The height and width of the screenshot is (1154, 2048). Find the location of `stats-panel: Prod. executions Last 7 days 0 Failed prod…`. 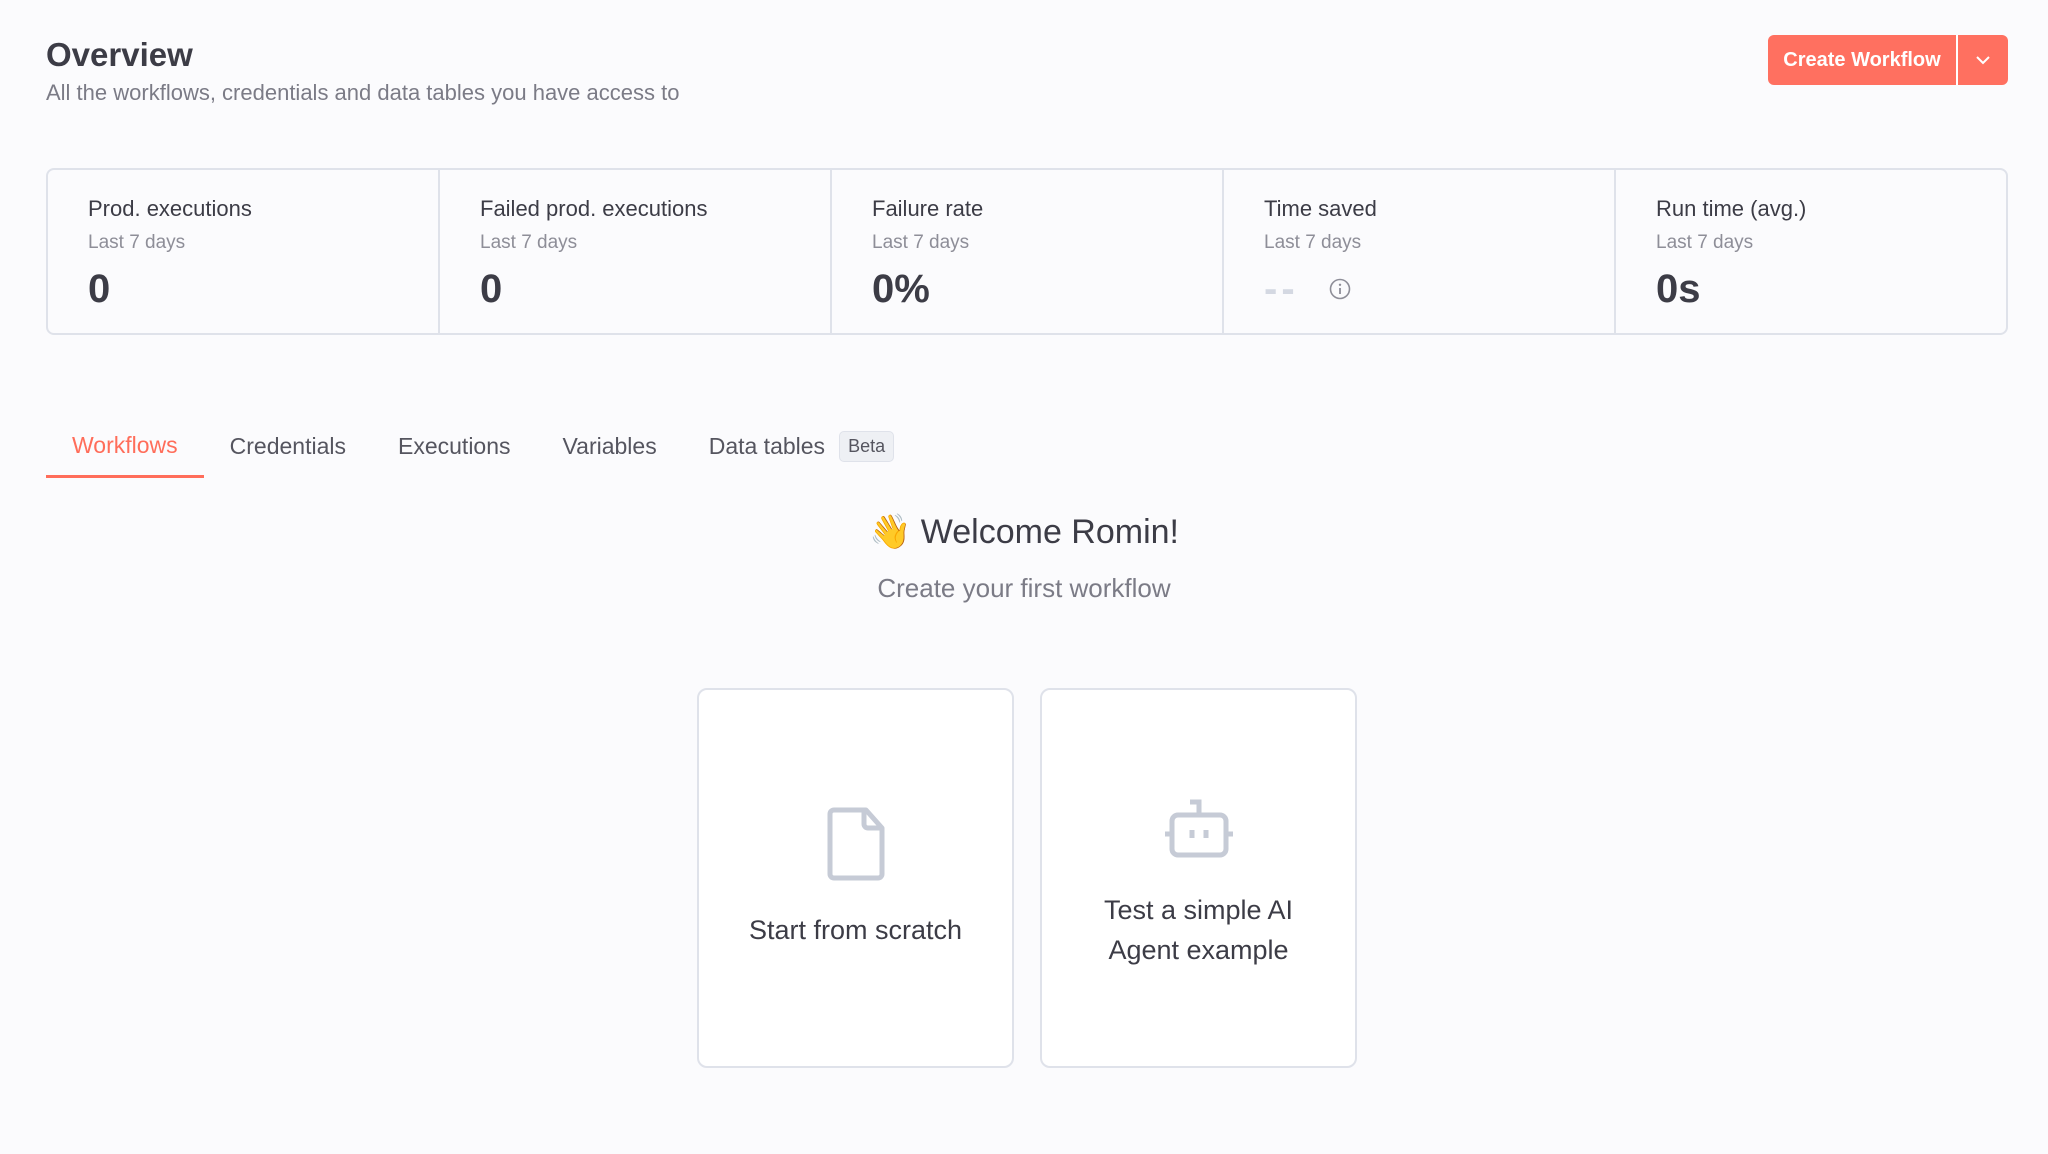

stats-panel: Prod. executions Last 7 days 0 Failed prod… is located at coordinates (1027, 251).